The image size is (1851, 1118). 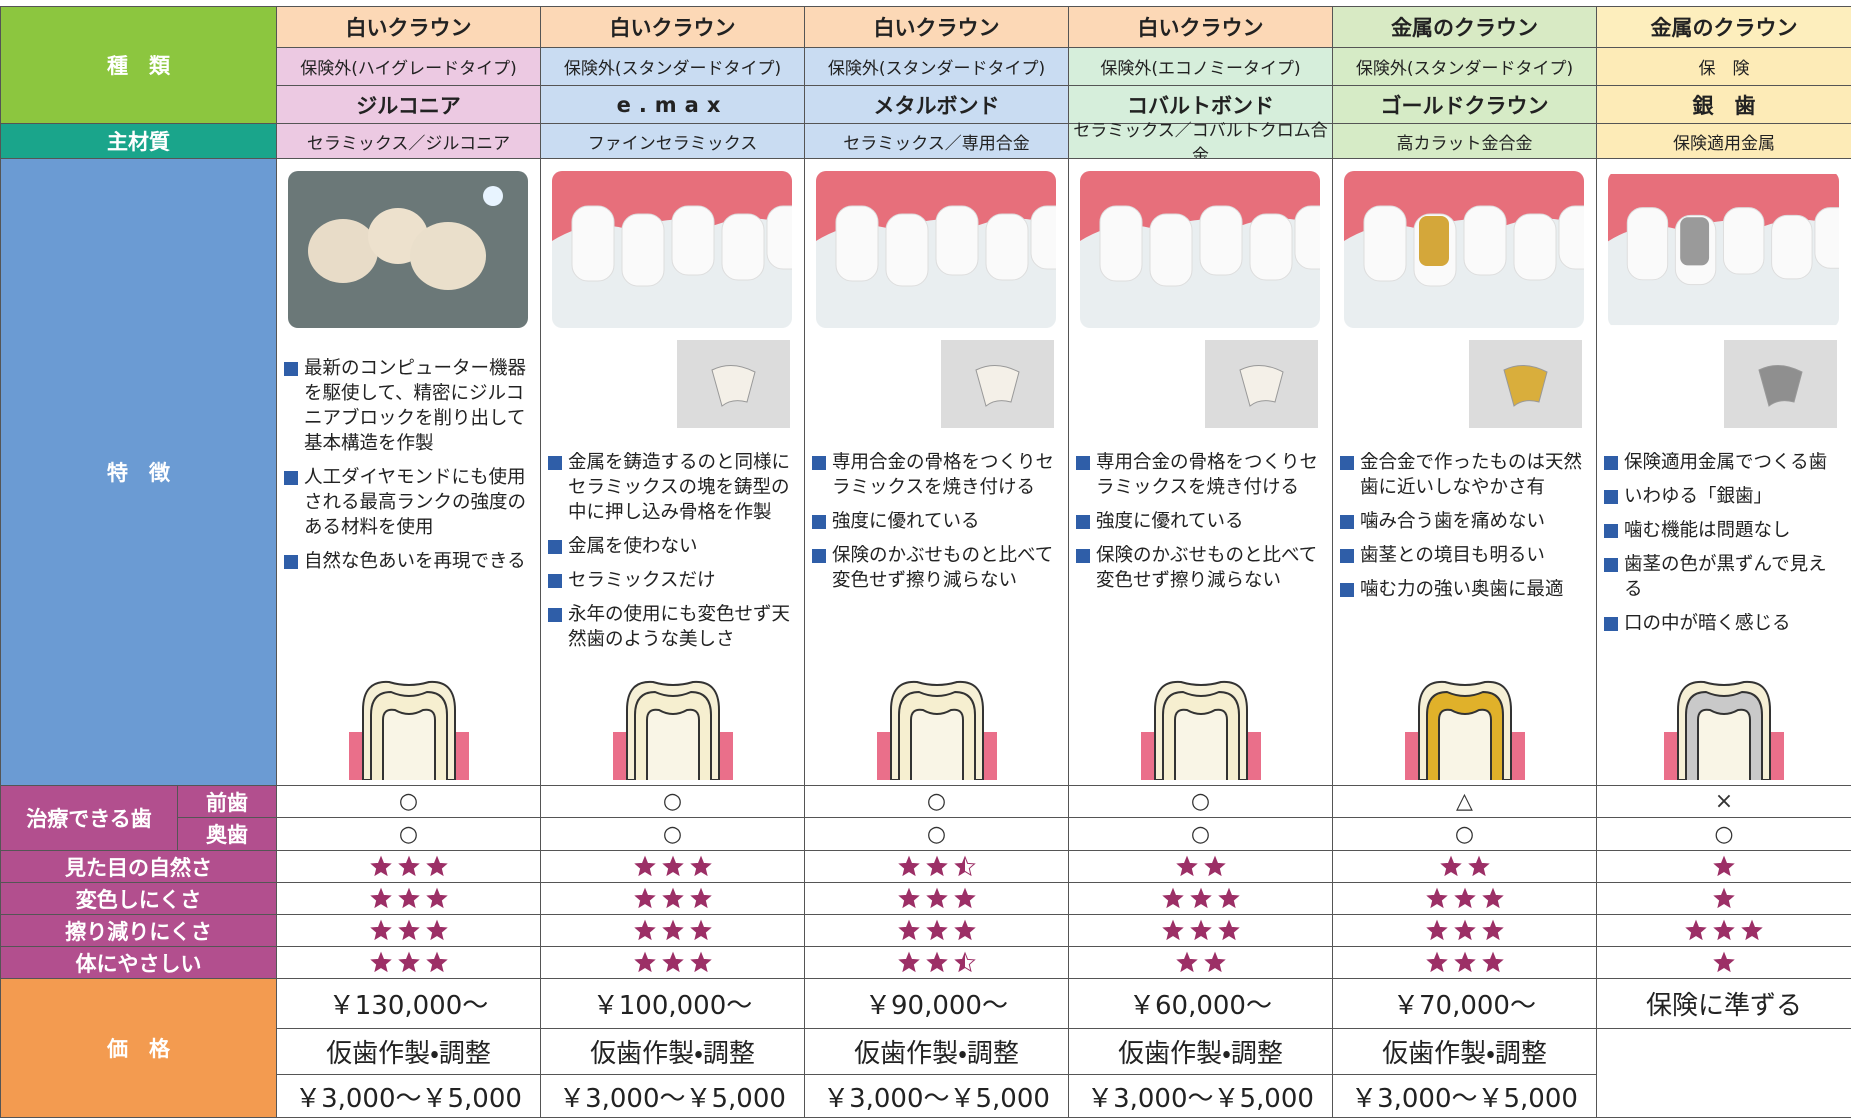 What do you see at coordinates (672, 801) in the screenshot?
I see `front-mark: ○` at bounding box center [672, 801].